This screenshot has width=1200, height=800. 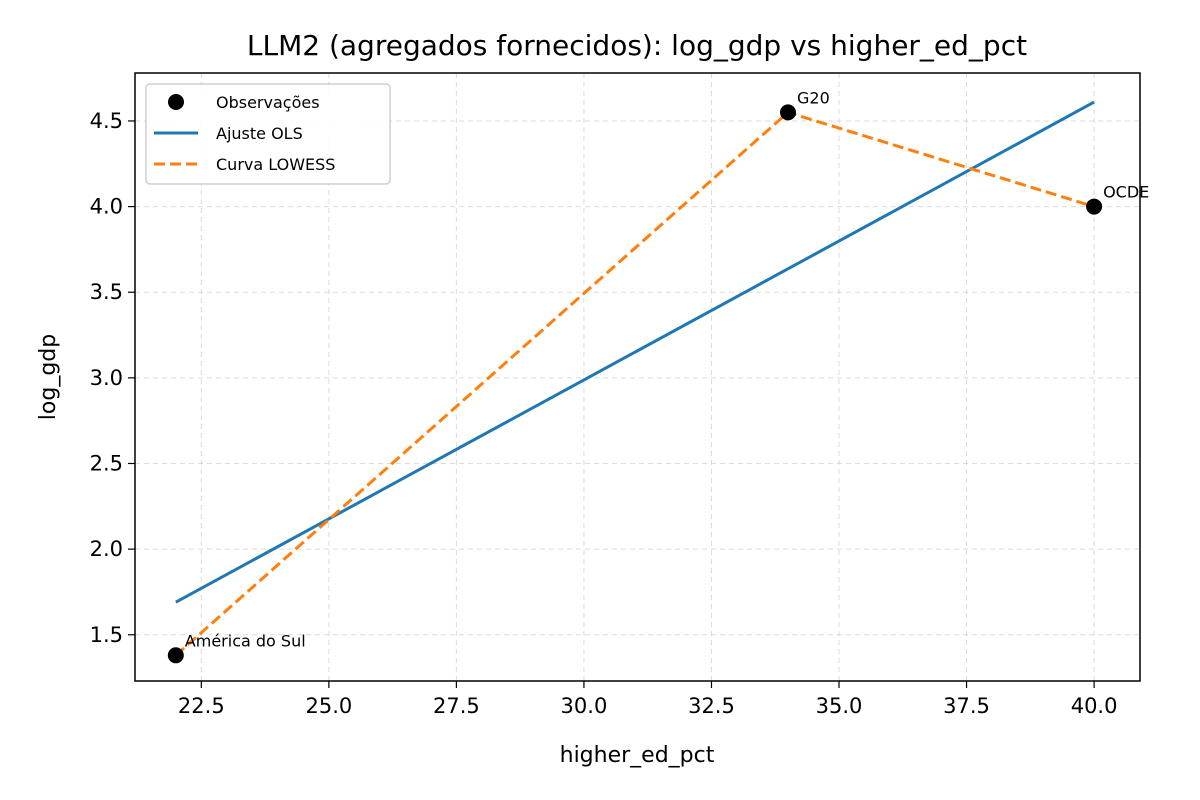 What do you see at coordinates (176, 102) in the screenshot?
I see `legend-marker-observacoes` at bounding box center [176, 102].